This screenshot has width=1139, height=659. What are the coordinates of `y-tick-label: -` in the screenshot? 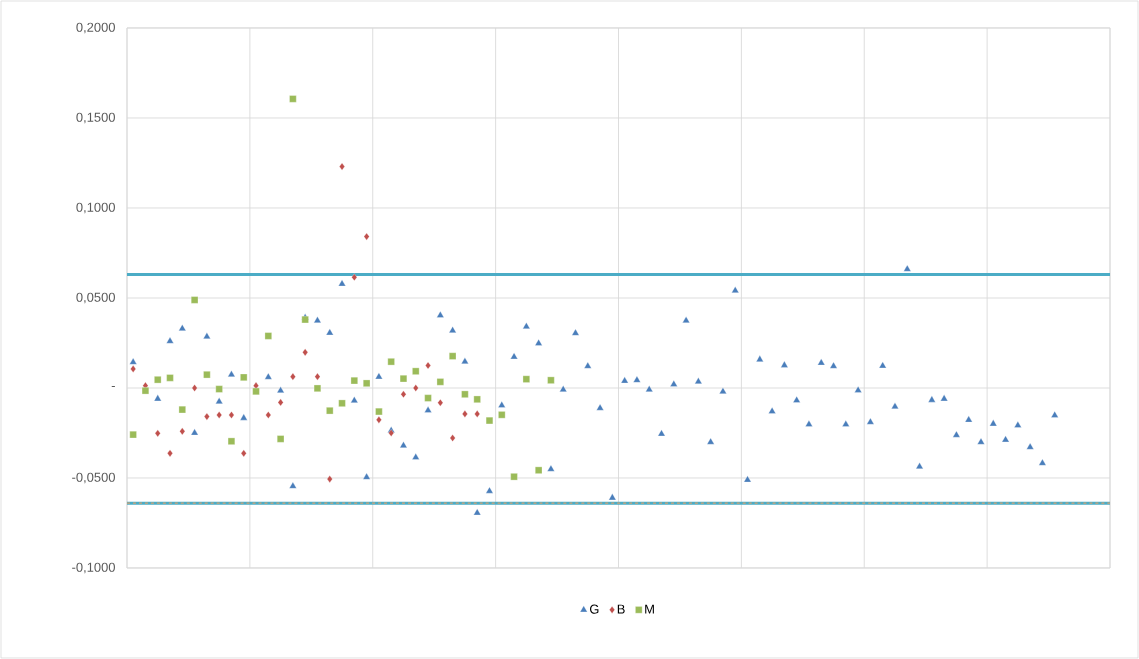 It's located at (113, 387).